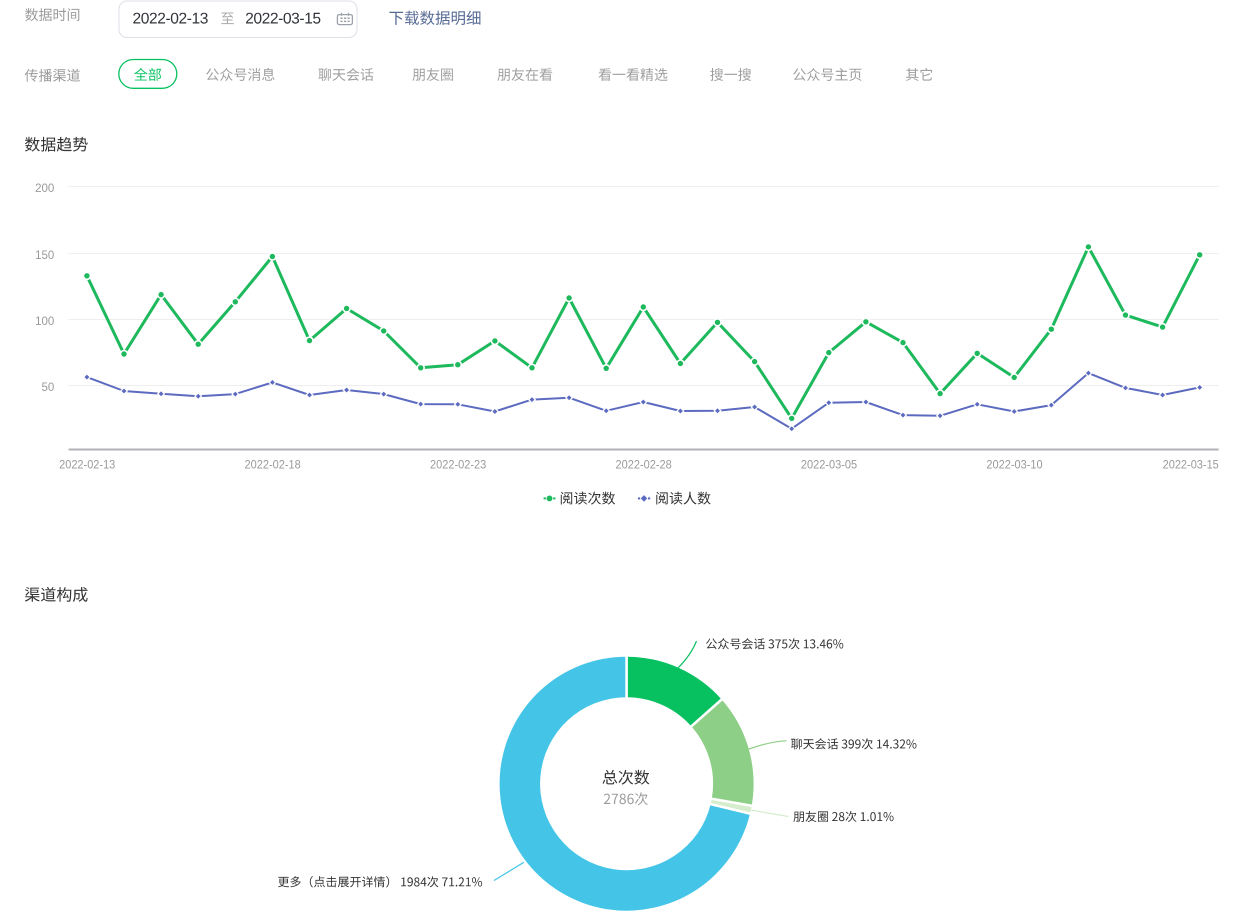 Image resolution: width=1258 pixels, height=913 pixels. I want to click on svg-text: 150, so click(44, 256).